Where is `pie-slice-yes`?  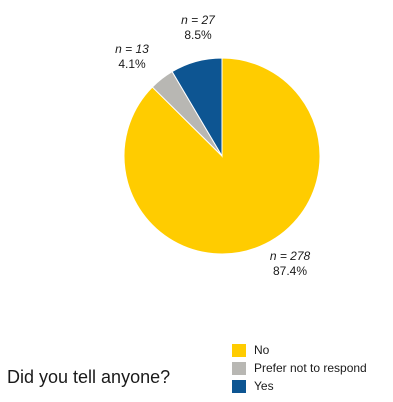 pie-slice-yes is located at coordinates (197, 107).